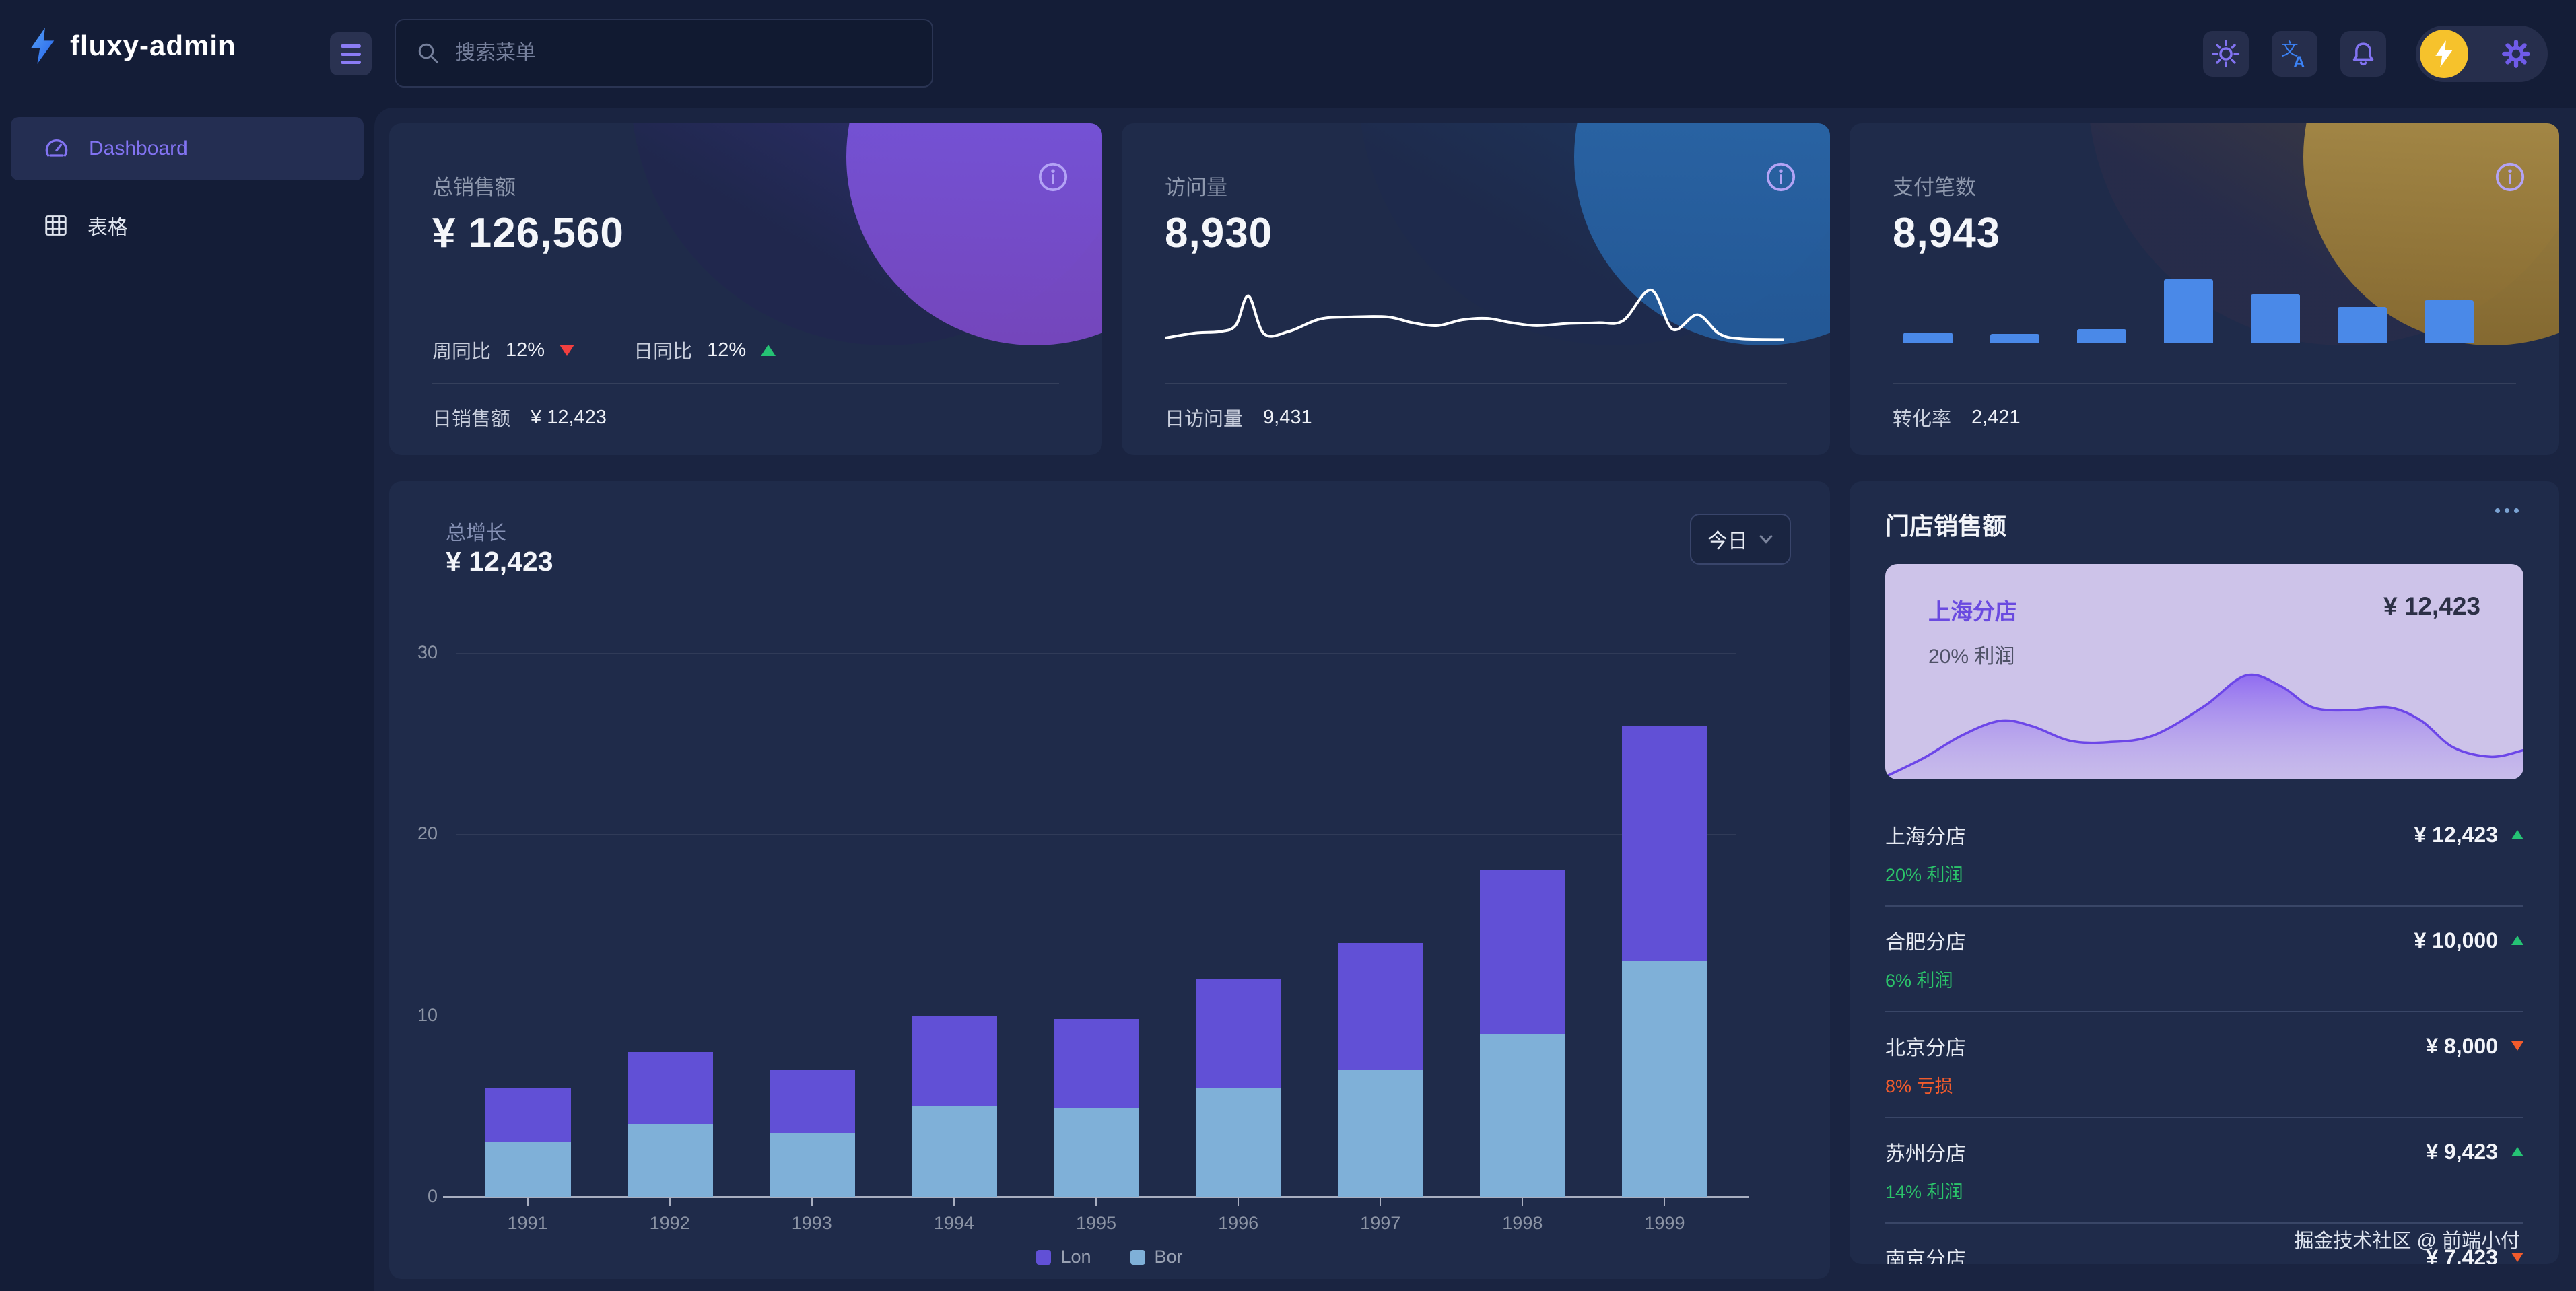 The width and height of the screenshot is (2576, 1291). What do you see at coordinates (2507, 511) in the screenshot?
I see `more-options-icon` at bounding box center [2507, 511].